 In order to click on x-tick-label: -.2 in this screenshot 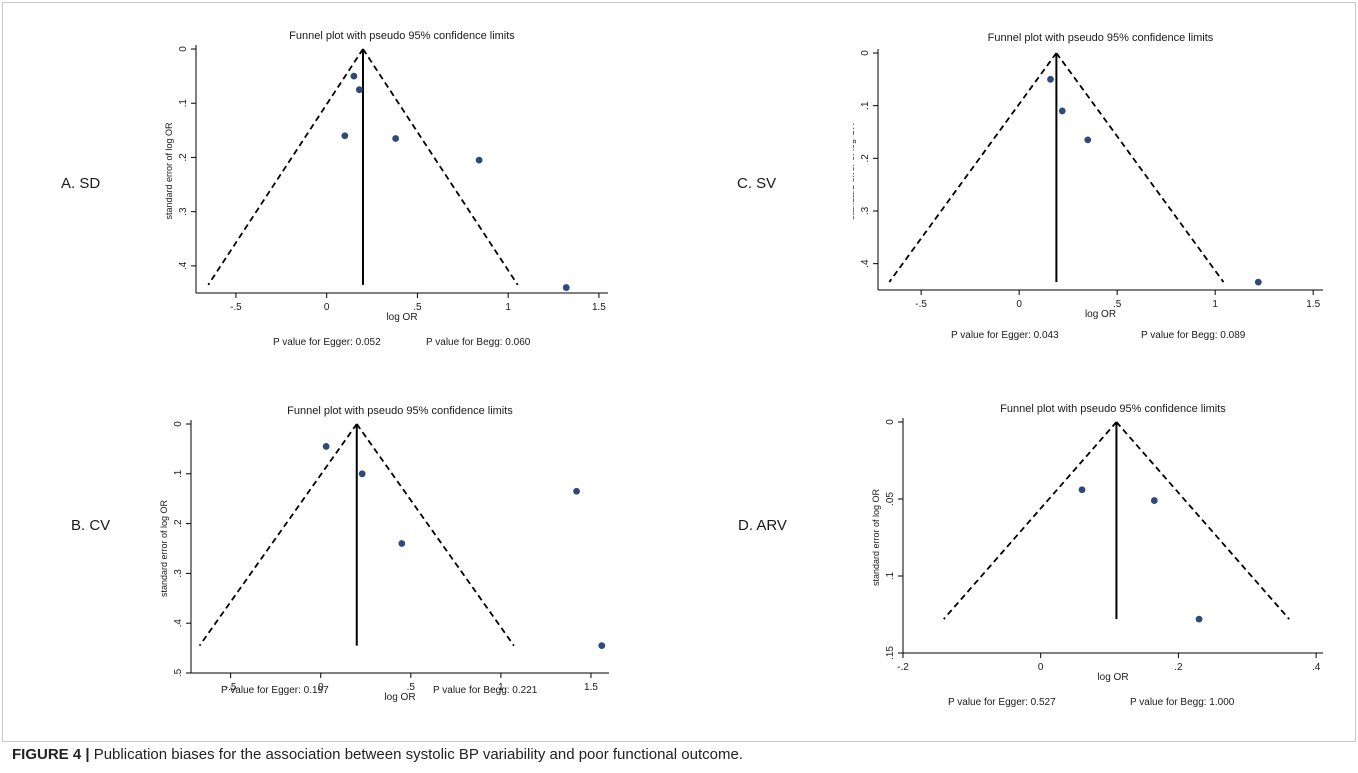, I will do `click(903, 667)`.